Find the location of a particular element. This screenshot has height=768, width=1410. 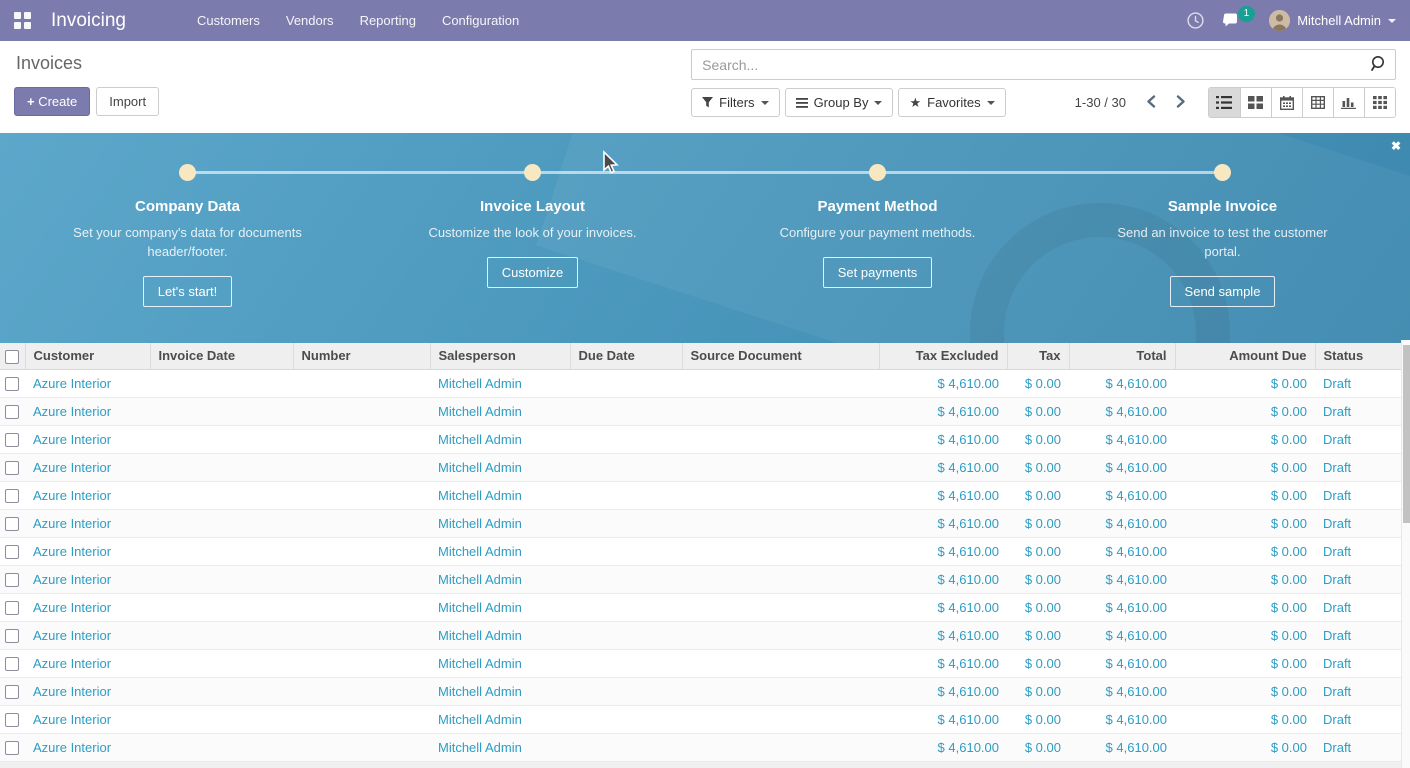

lets-start-button: Let's start! is located at coordinates (187, 291).